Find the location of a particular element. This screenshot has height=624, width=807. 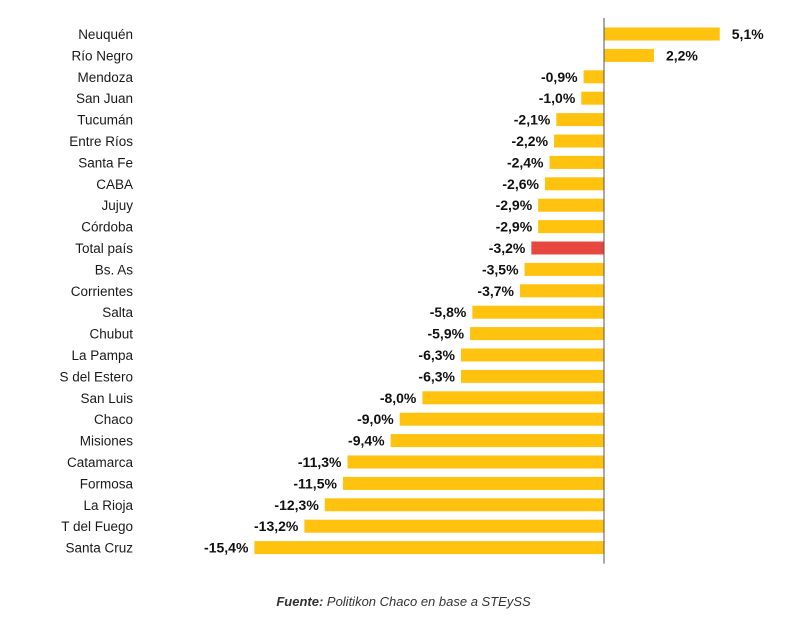

value-label-jujuy: -2,9% is located at coordinates (514, 205).